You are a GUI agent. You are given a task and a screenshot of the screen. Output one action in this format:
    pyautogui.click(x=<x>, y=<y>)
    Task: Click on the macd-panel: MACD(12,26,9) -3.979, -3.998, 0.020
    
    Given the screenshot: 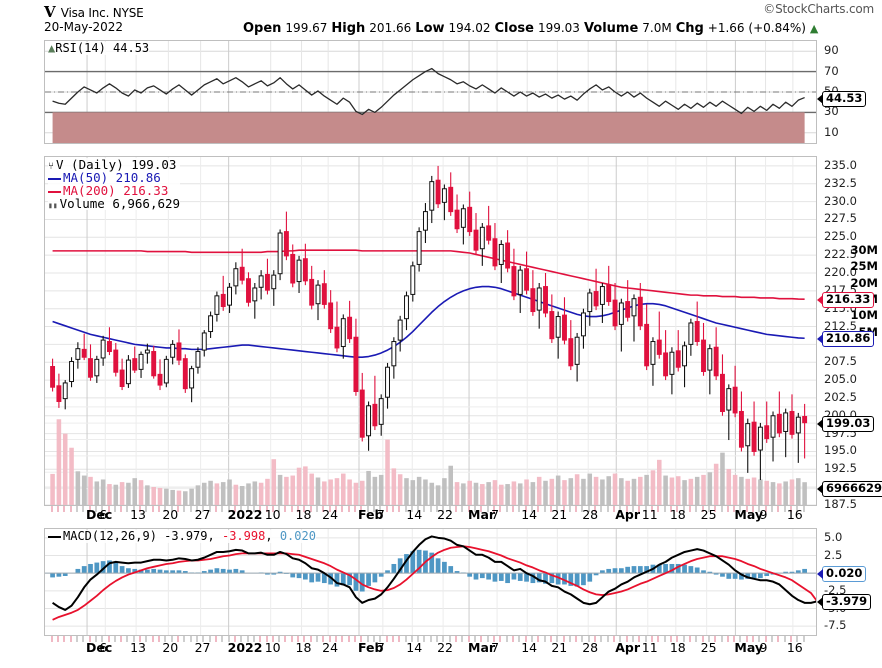 What is the action you would take?
    pyautogui.click(x=430, y=582)
    